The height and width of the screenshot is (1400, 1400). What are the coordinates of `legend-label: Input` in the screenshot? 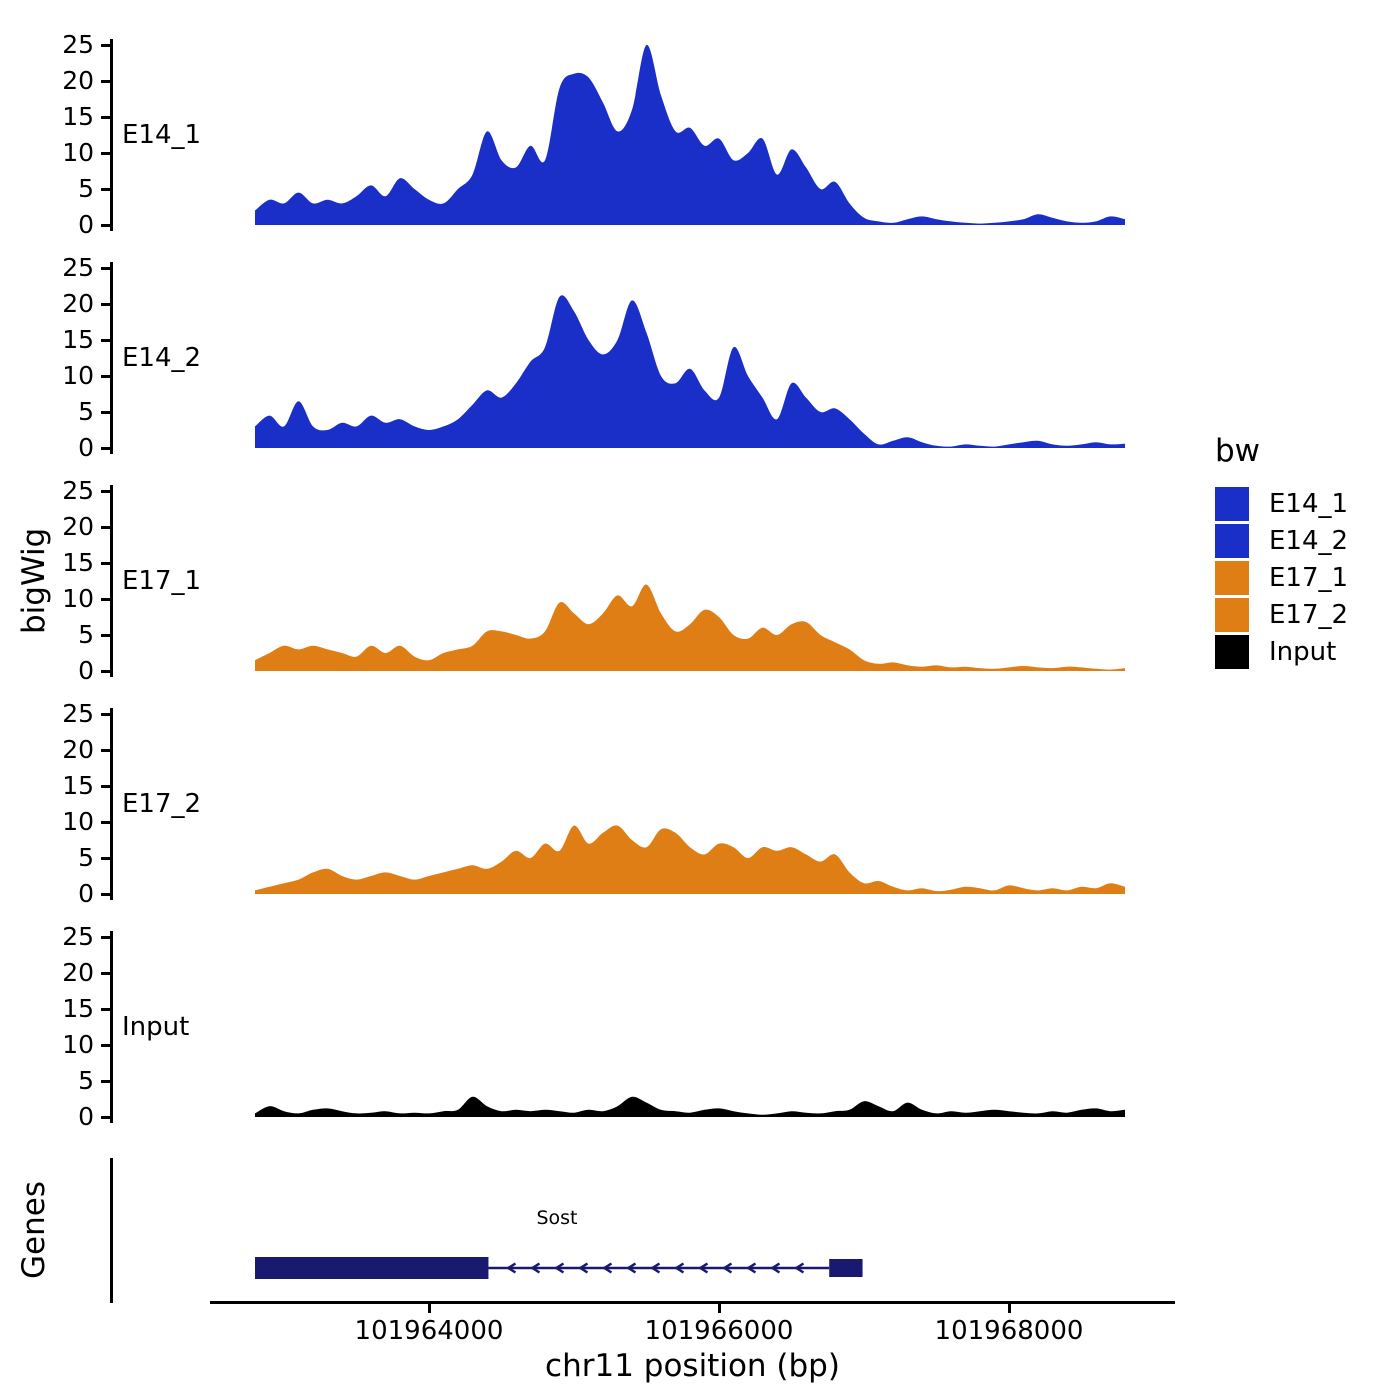 It's located at (1303, 652).